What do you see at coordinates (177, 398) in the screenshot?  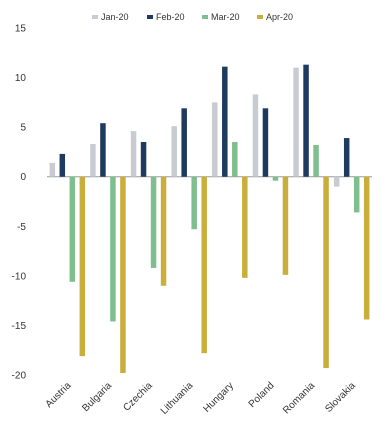 I see `x-tick-label: Lithuania` at bounding box center [177, 398].